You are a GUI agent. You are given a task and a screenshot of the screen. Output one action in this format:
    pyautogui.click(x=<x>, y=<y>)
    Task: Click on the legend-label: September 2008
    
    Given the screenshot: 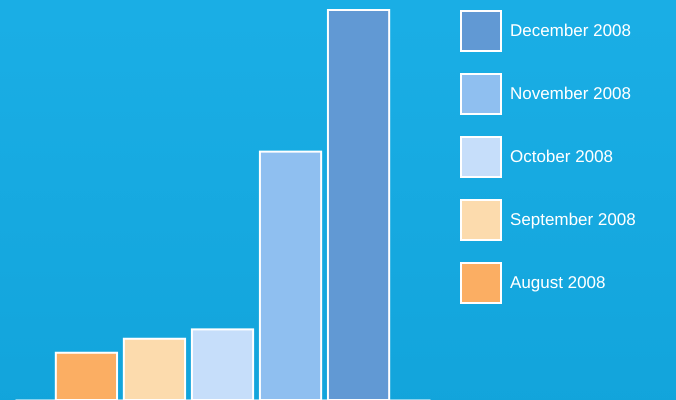 What is the action you would take?
    pyautogui.click(x=573, y=219)
    